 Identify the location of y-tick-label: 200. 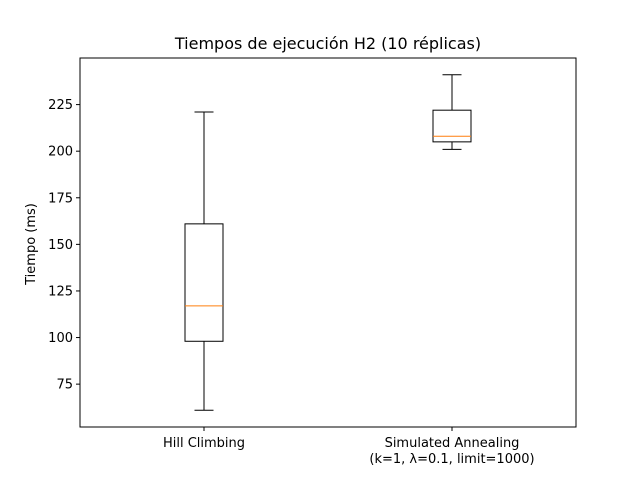
(60, 152).